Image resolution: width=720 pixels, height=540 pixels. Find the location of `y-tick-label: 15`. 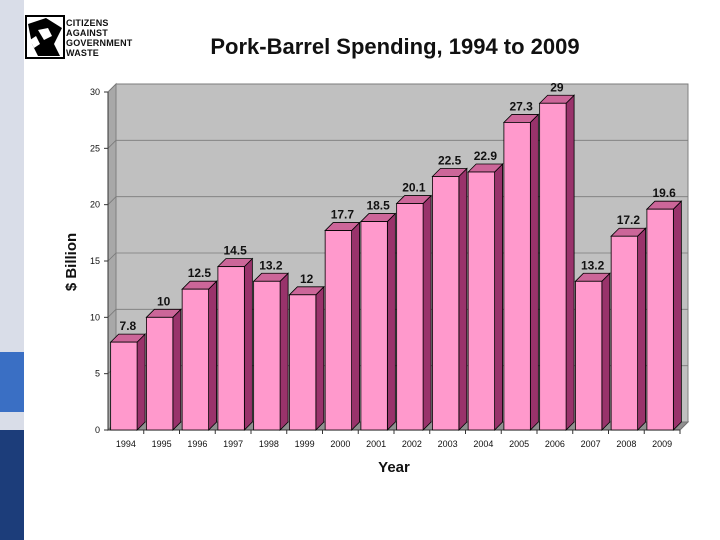

y-tick-label: 15 is located at coordinates (95, 261).